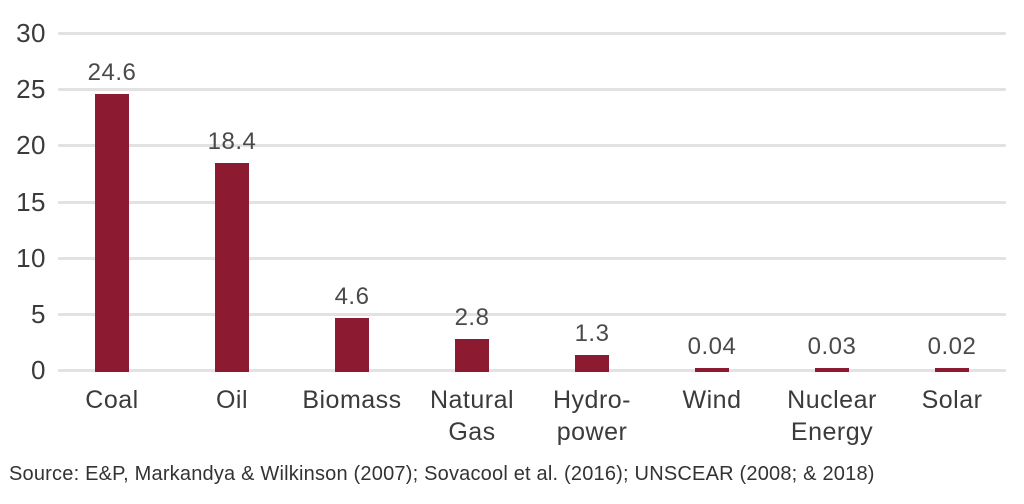 This screenshot has height=504, width=1024. I want to click on bar-biomass, so click(352, 345).